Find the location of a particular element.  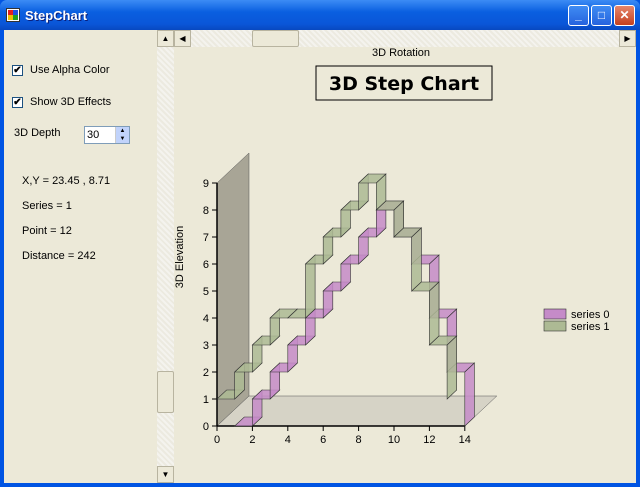

scroll-right-button: ▶ is located at coordinates (627, 38).